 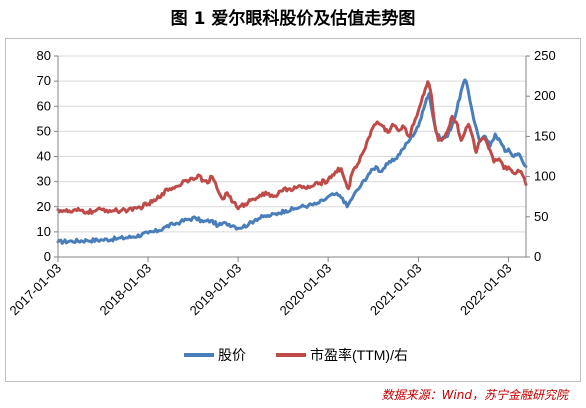 What do you see at coordinates (541, 216) in the screenshot?
I see `y2-tick-label: 50` at bounding box center [541, 216].